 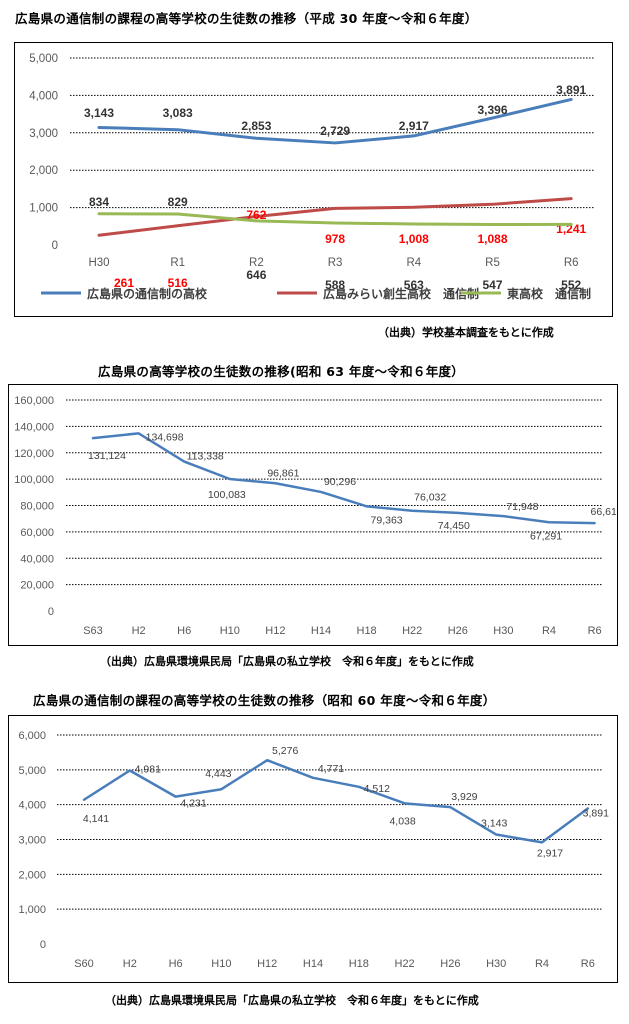 What do you see at coordinates (287, 661) in the screenshot?
I see `chart2-source: （出典）広島県環境県民局「広島県の私立学校 令和６年度」をもとに作成` at bounding box center [287, 661].